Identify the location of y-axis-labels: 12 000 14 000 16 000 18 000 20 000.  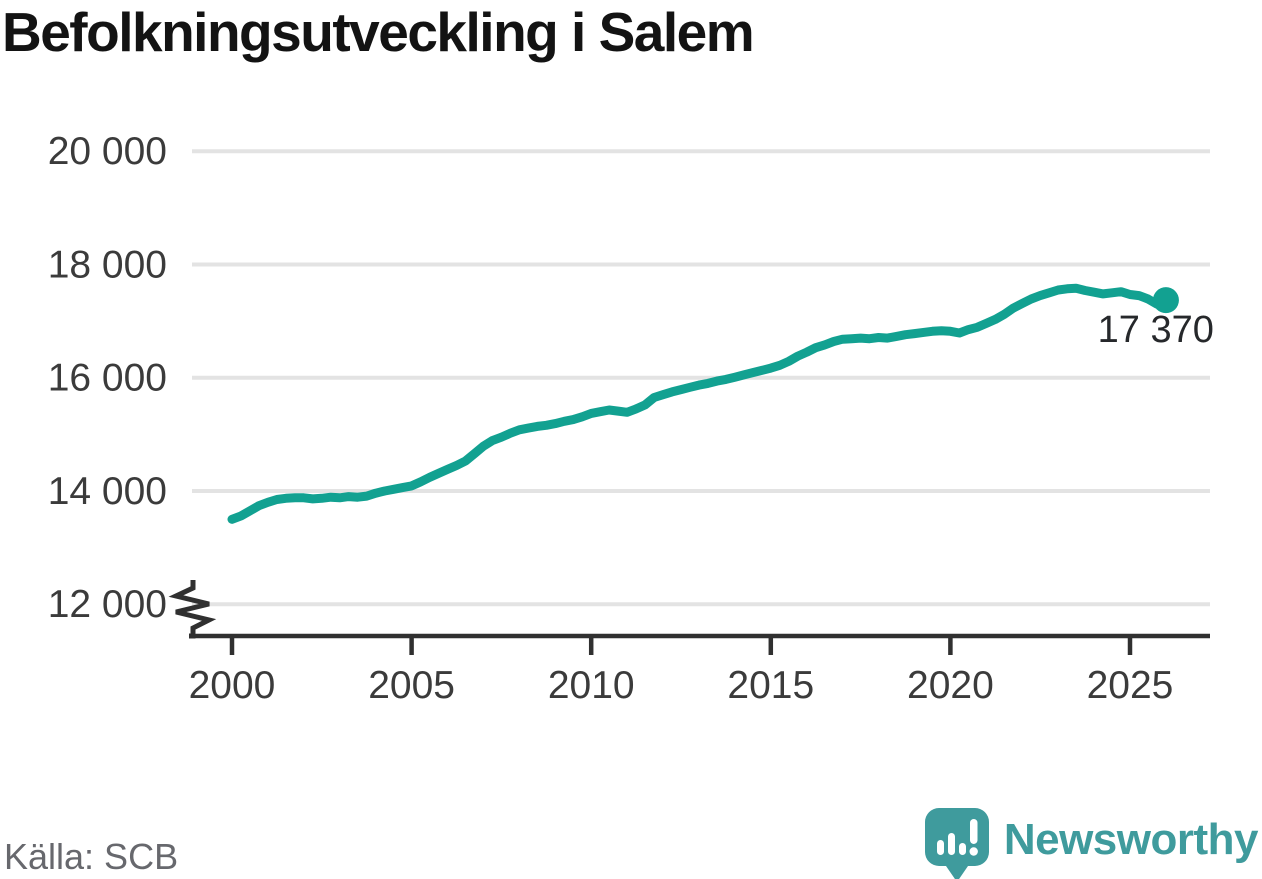
(107, 378).